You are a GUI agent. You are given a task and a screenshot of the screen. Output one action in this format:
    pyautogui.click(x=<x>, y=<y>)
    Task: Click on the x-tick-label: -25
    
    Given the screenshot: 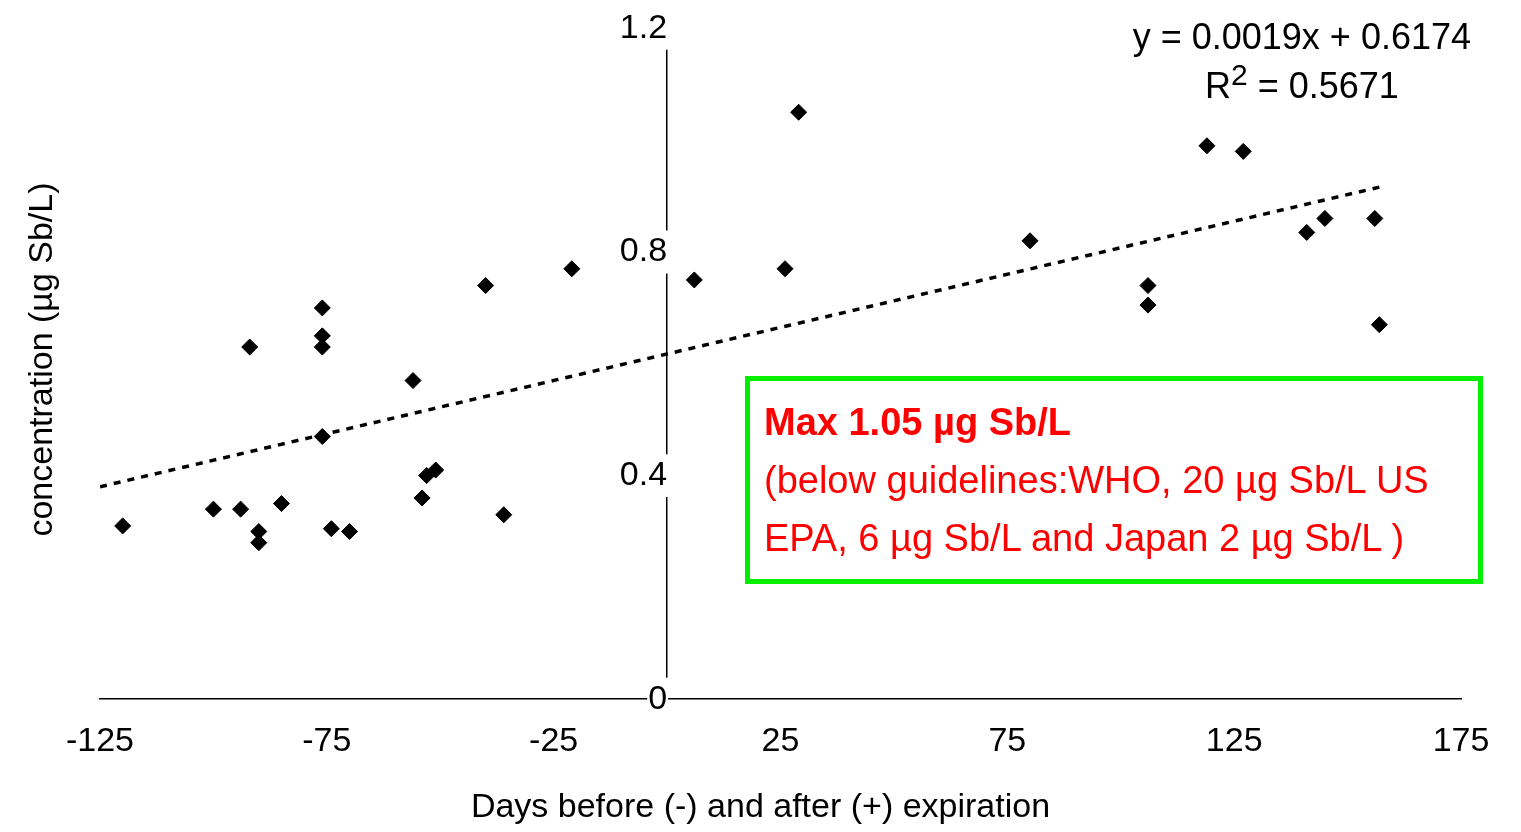 What is the action you would take?
    pyautogui.click(x=554, y=738)
    